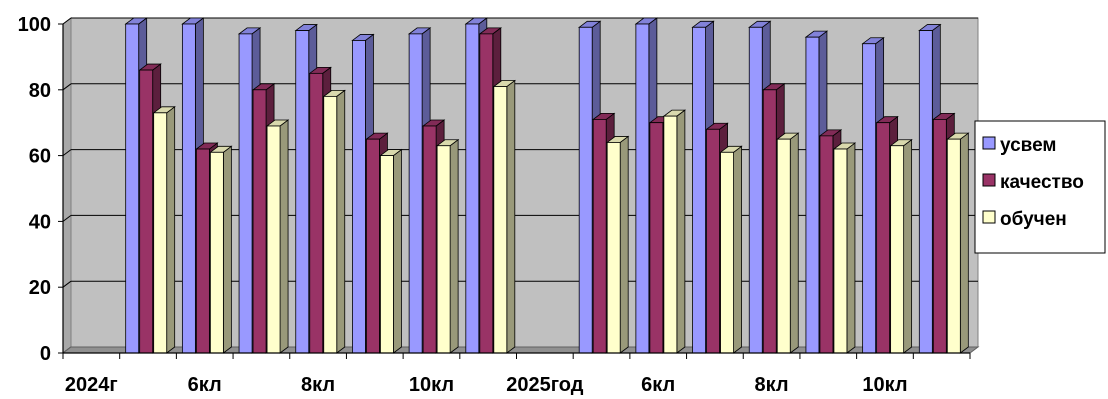  I want to click on legend: усвем качество обучен, so click(1040, 187).